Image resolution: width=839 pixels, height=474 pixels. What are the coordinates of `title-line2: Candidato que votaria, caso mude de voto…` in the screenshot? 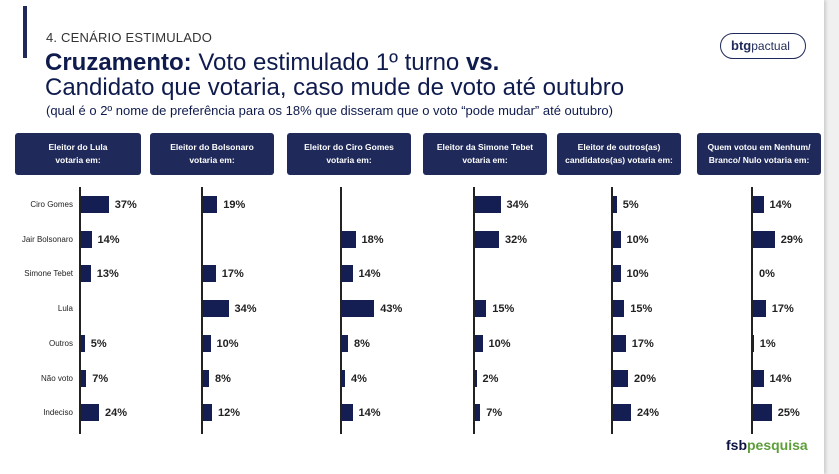 It's located at (335, 87).